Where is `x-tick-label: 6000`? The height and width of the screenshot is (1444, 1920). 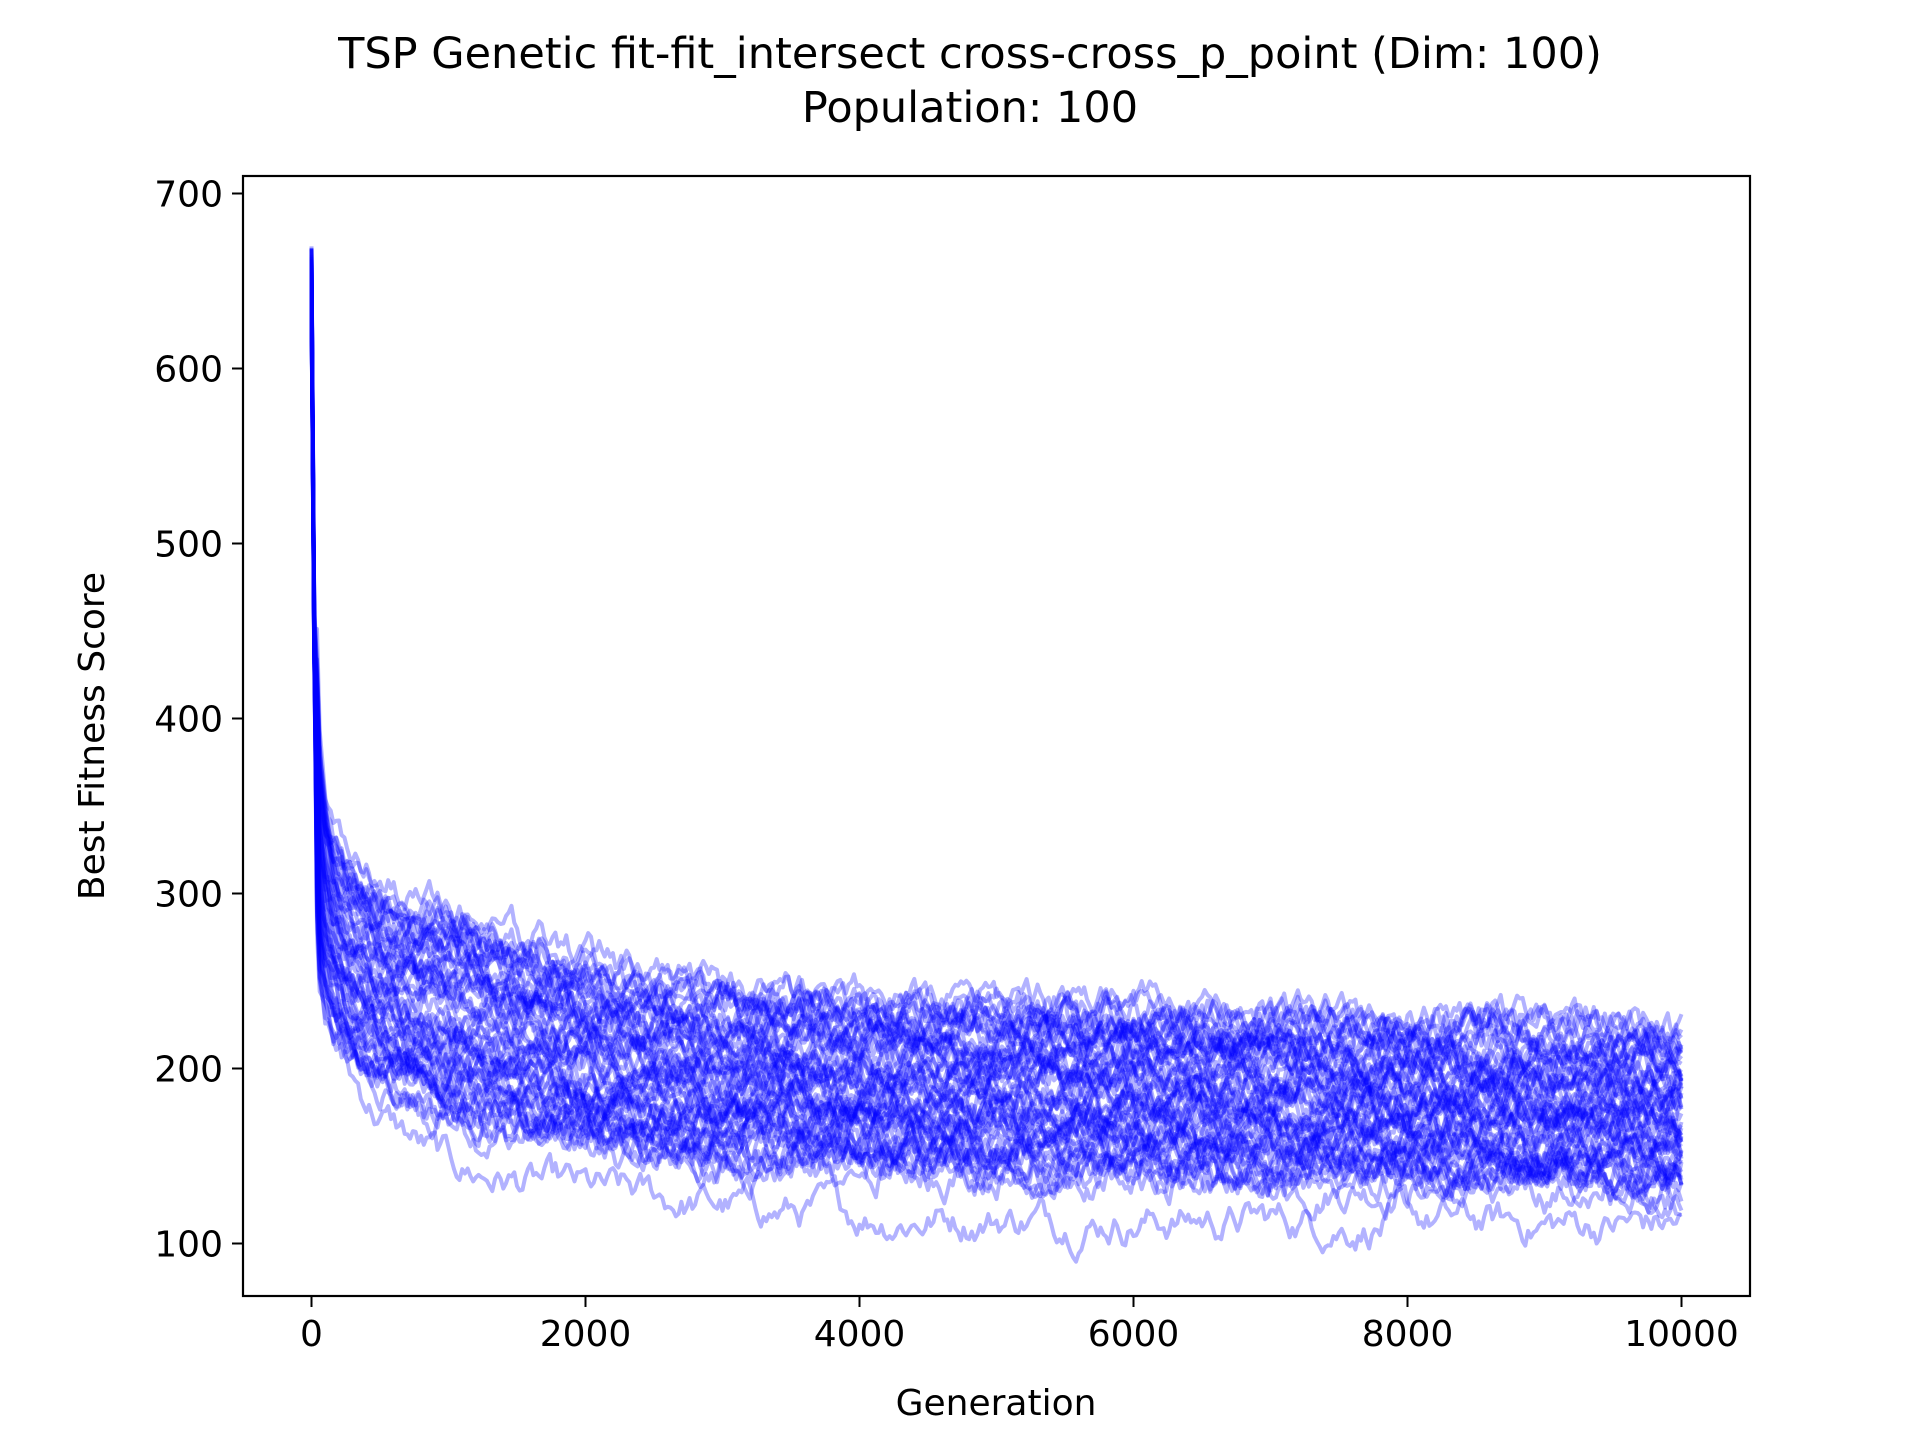
x-tick-label: 6000 is located at coordinates (1134, 1334).